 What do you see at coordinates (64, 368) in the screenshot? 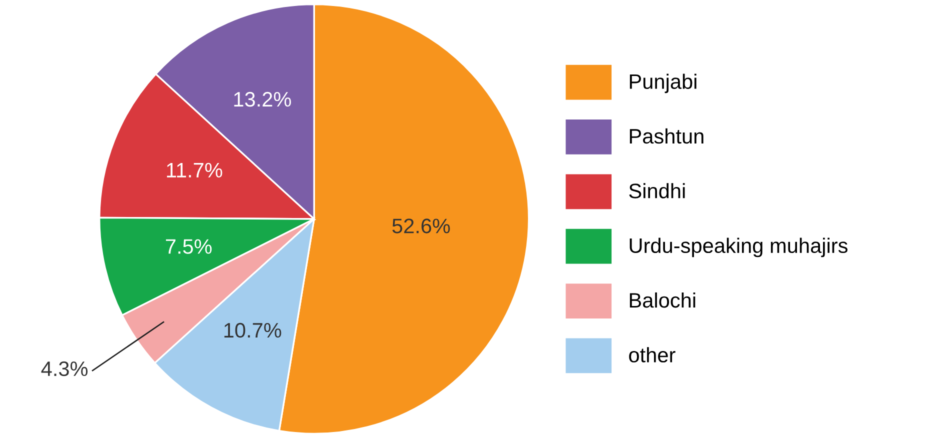
I see `data-label: 4.3%` at bounding box center [64, 368].